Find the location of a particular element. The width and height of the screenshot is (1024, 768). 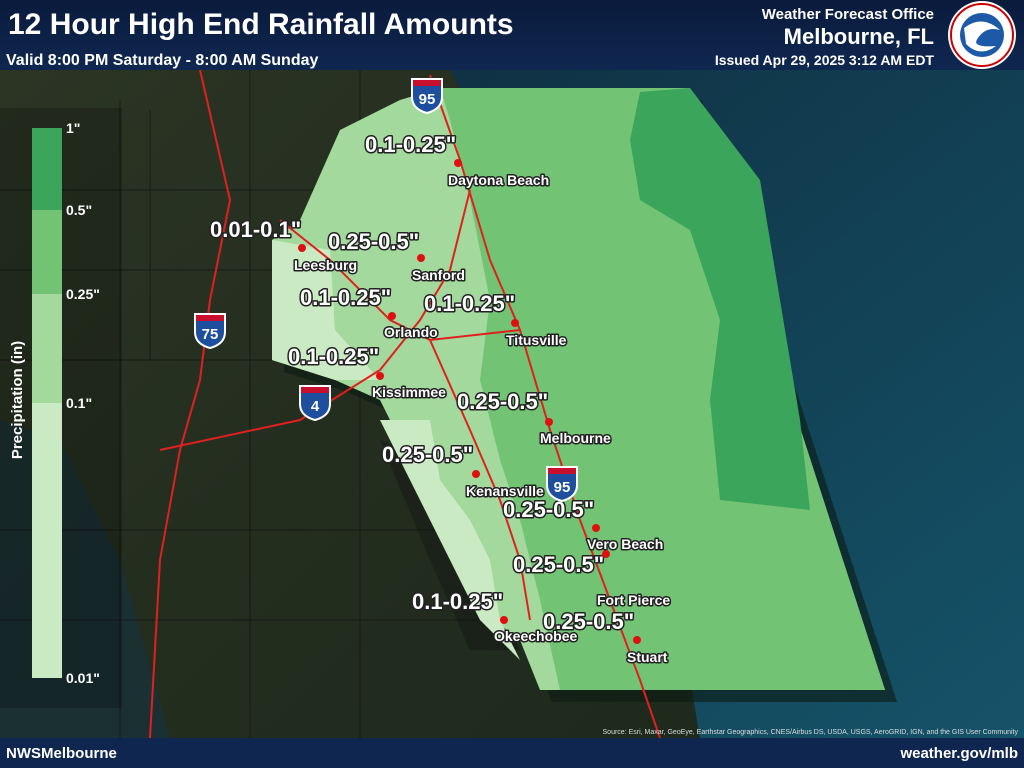

city-label: Leesburg is located at coordinates (325, 265).